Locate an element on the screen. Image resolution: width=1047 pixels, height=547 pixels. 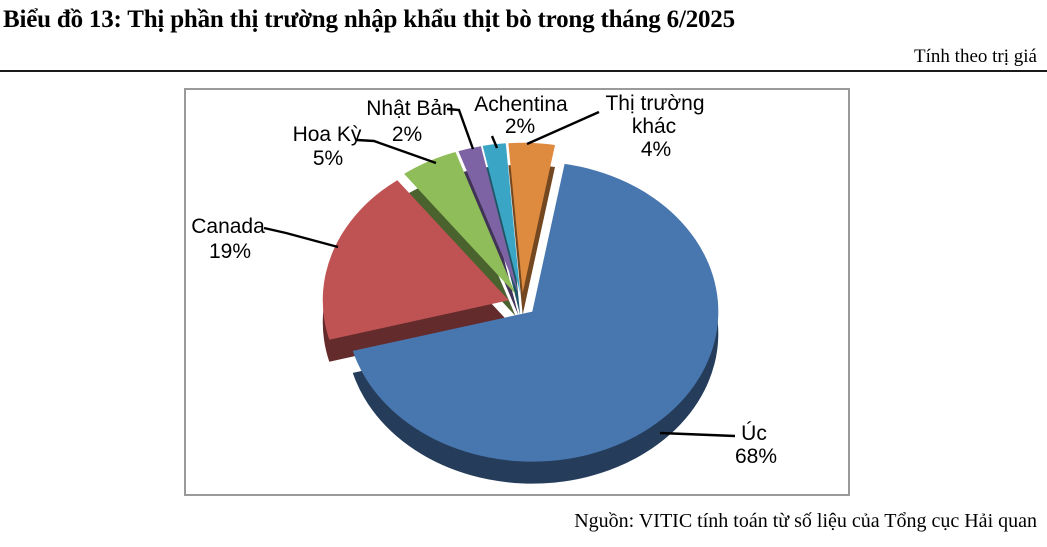
pie-label-uc: Úc is located at coordinates (754, 433).